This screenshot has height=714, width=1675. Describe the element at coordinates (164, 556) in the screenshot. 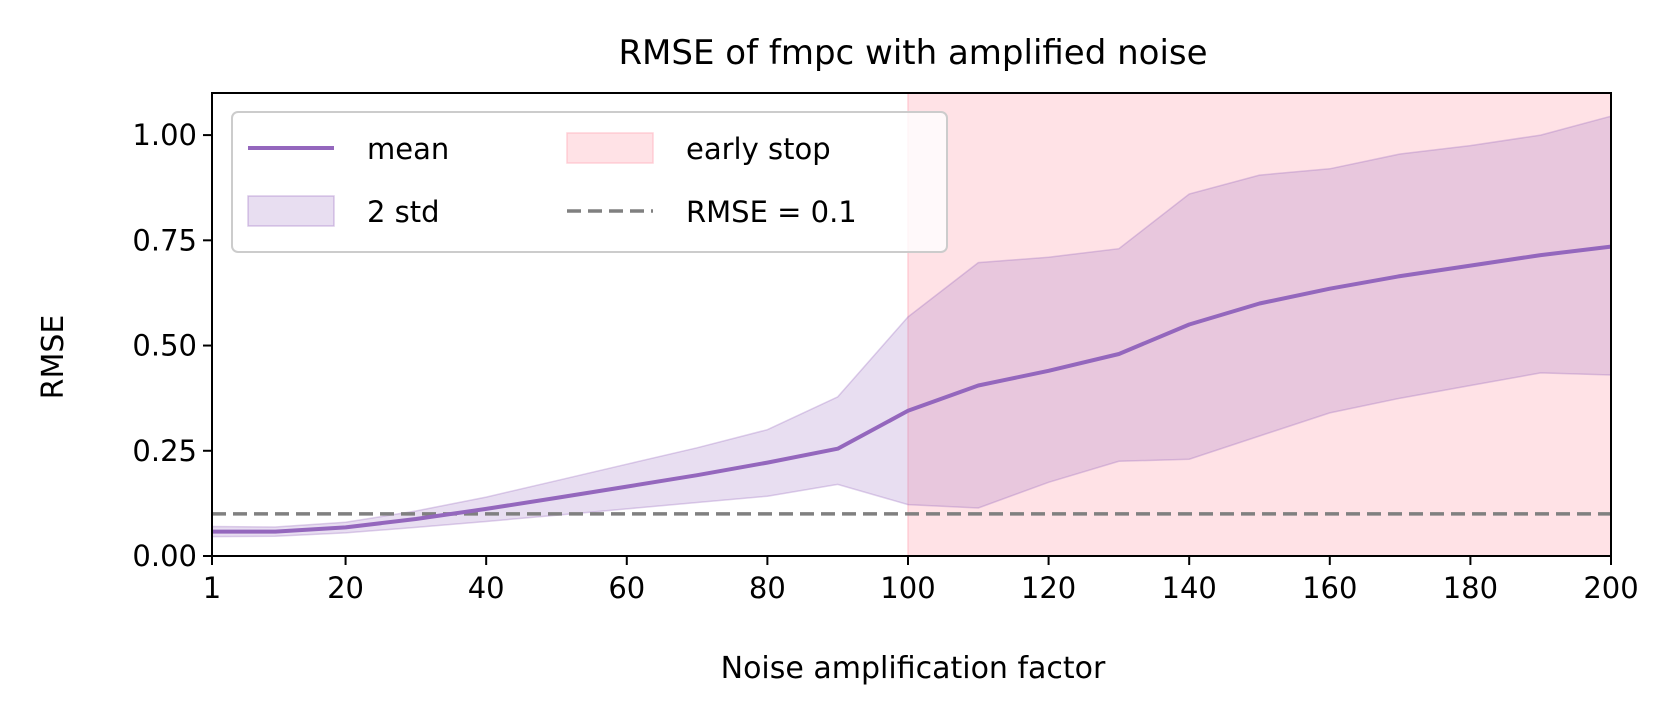

I see `y-tick-label: 0.00` at that location.